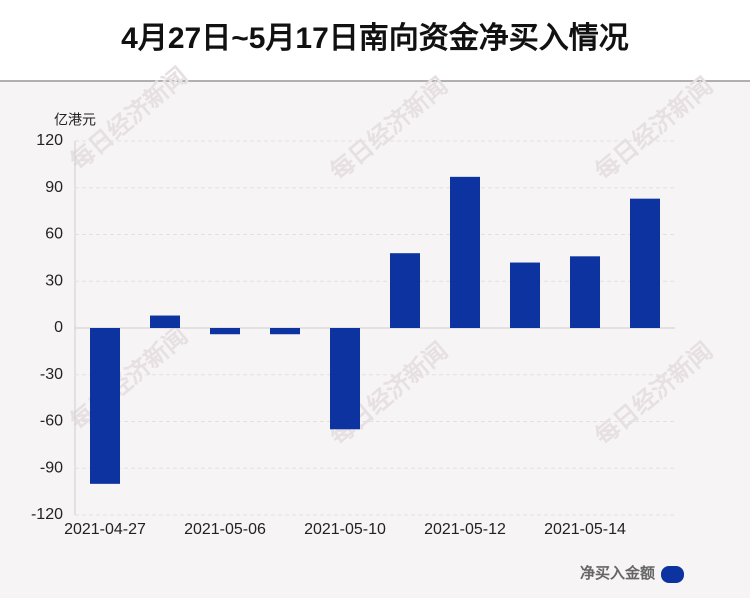 This screenshot has height=598, width=750. Describe the element at coordinates (465, 529) in the screenshot. I see `x-tick-label: 2021-05-12` at that location.